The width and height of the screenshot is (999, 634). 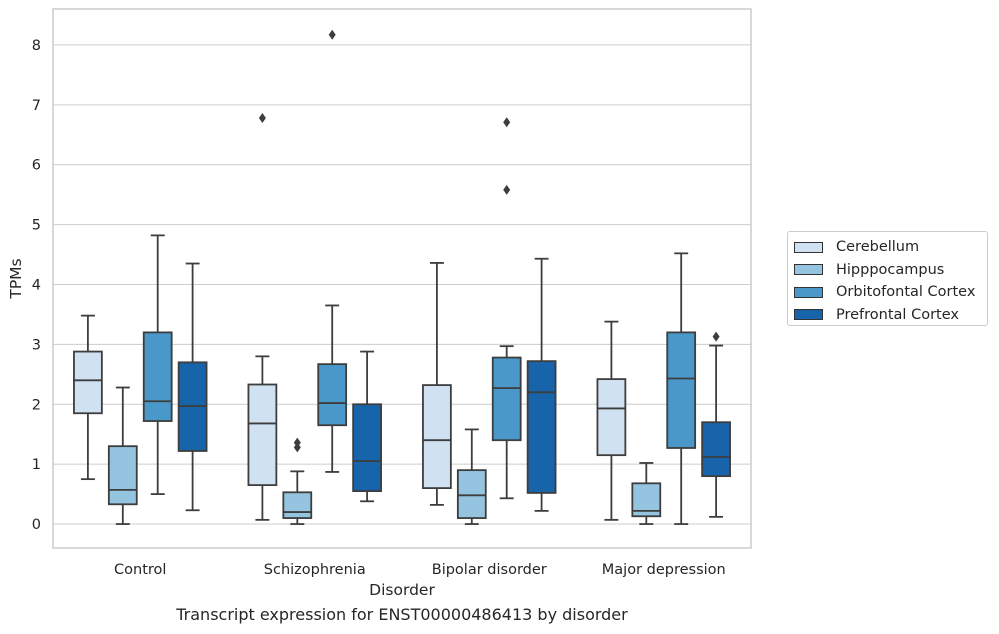 I want to click on y-tick-label: 5, so click(x=36, y=226).